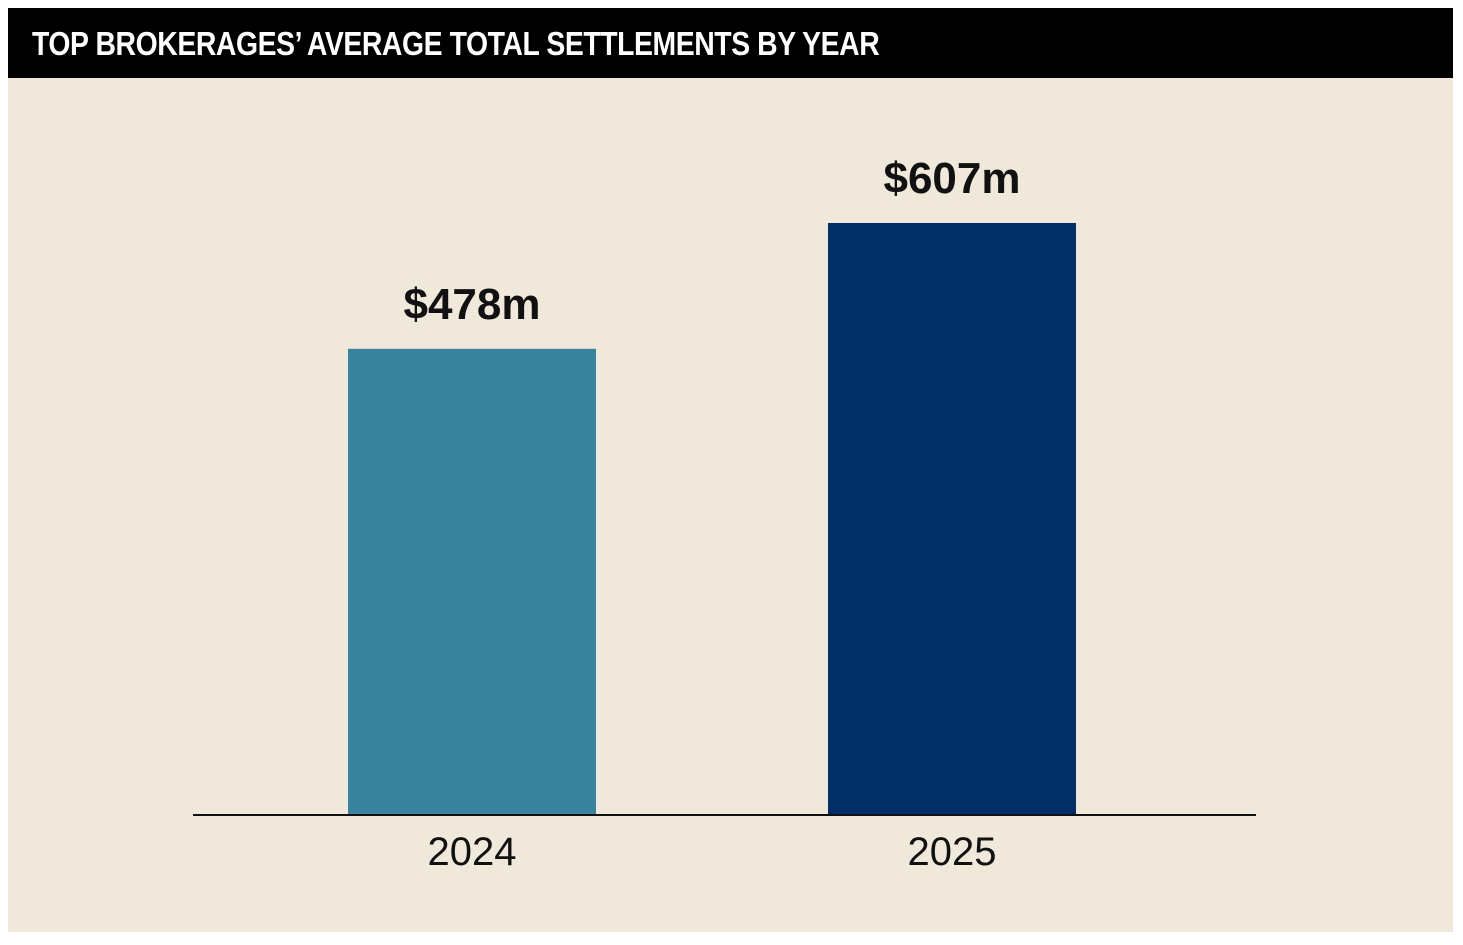  What do you see at coordinates (952, 852) in the screenshot?
I see `x-tick-label-2025: 2025` at bounding box center [952, 852].